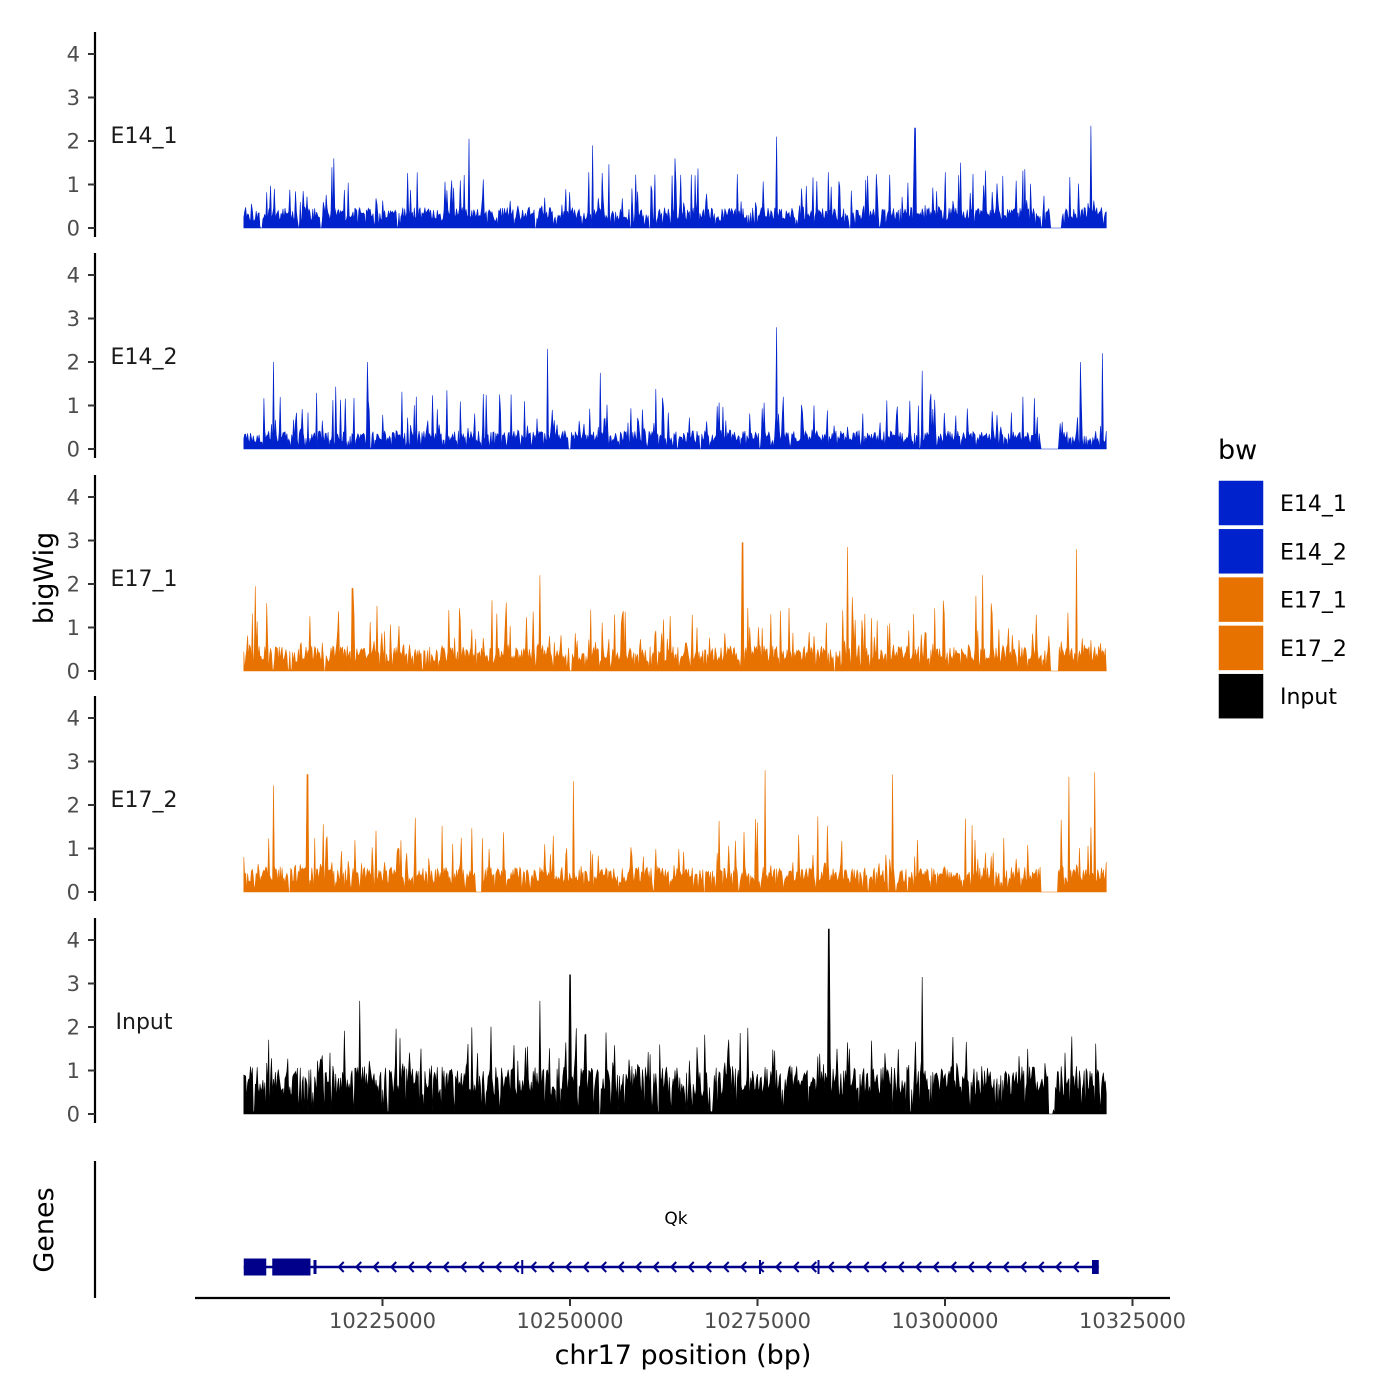 This screenshot has height=1400, width=1400. Describe the element at coordinates (73, 984) in the screenshot. I see `y-tick-label-Input-3: 3` at that location.